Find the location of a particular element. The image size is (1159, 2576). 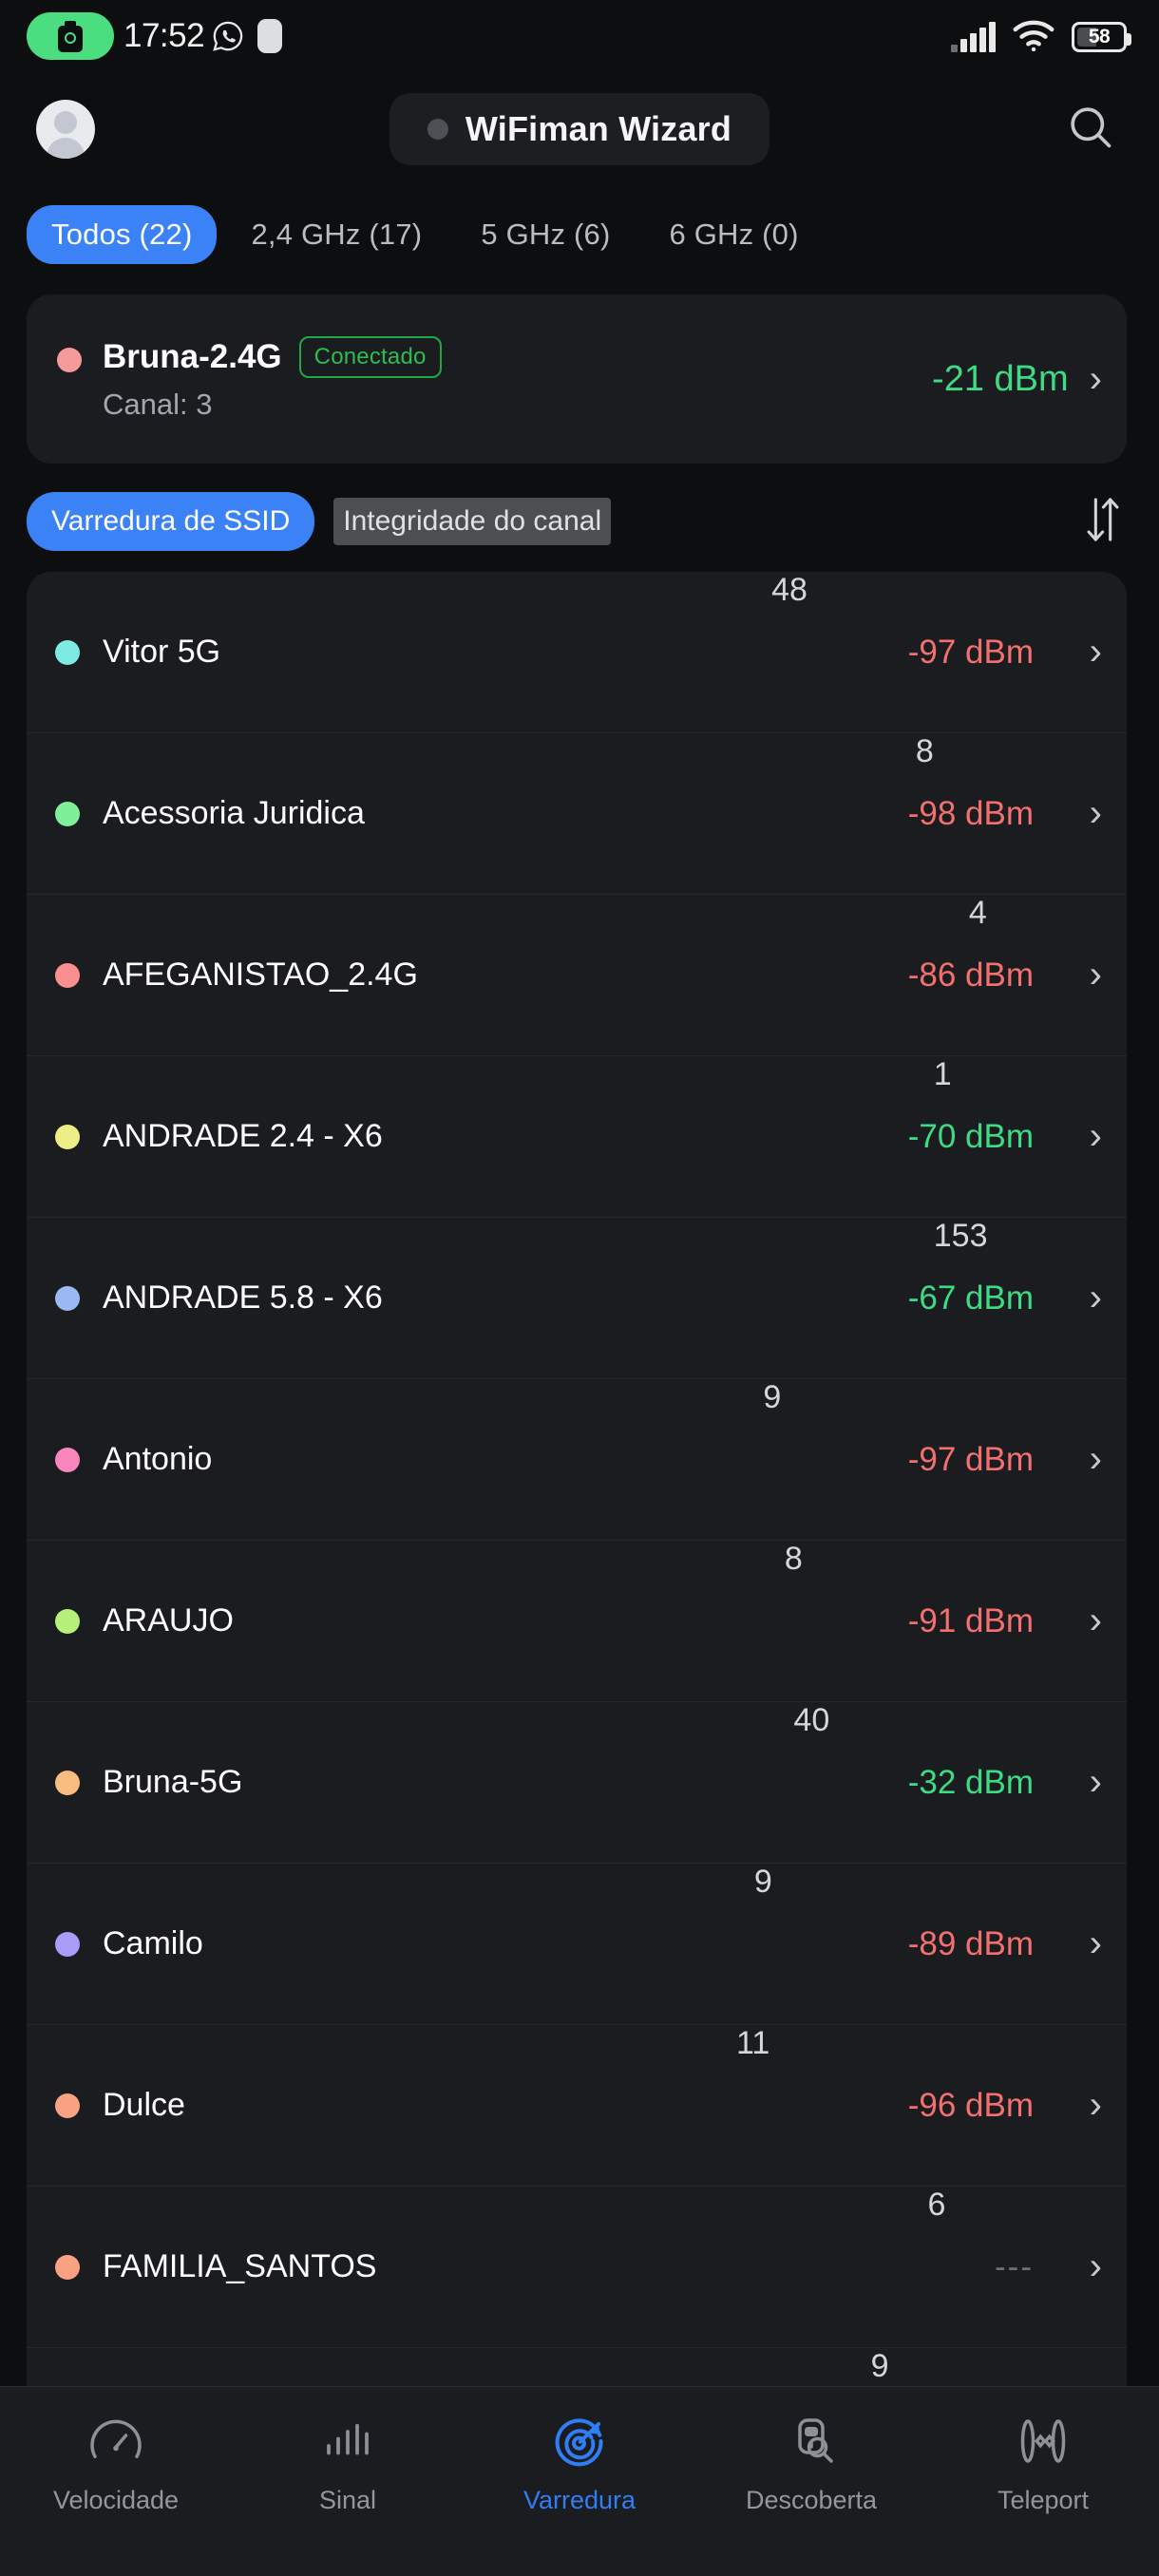

nav-item-descoberta: Descoberta is located at coordinates (811, 2463).